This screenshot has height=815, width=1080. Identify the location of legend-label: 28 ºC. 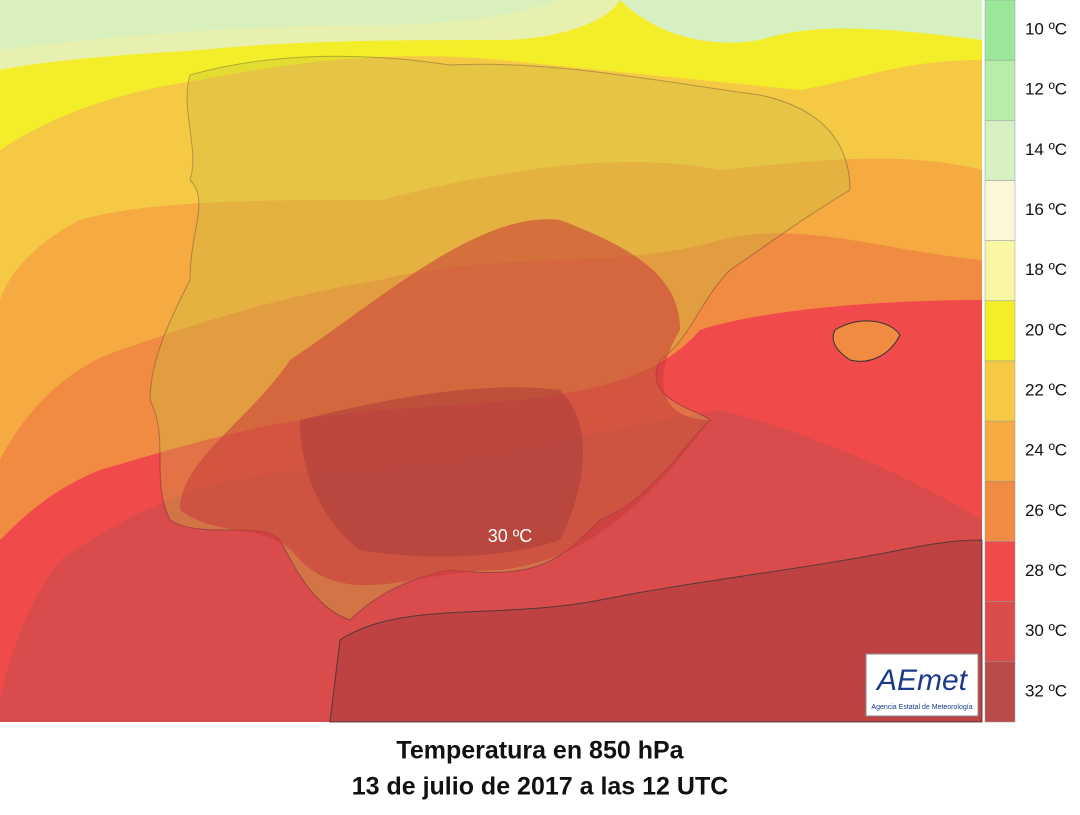
(1046, 570).